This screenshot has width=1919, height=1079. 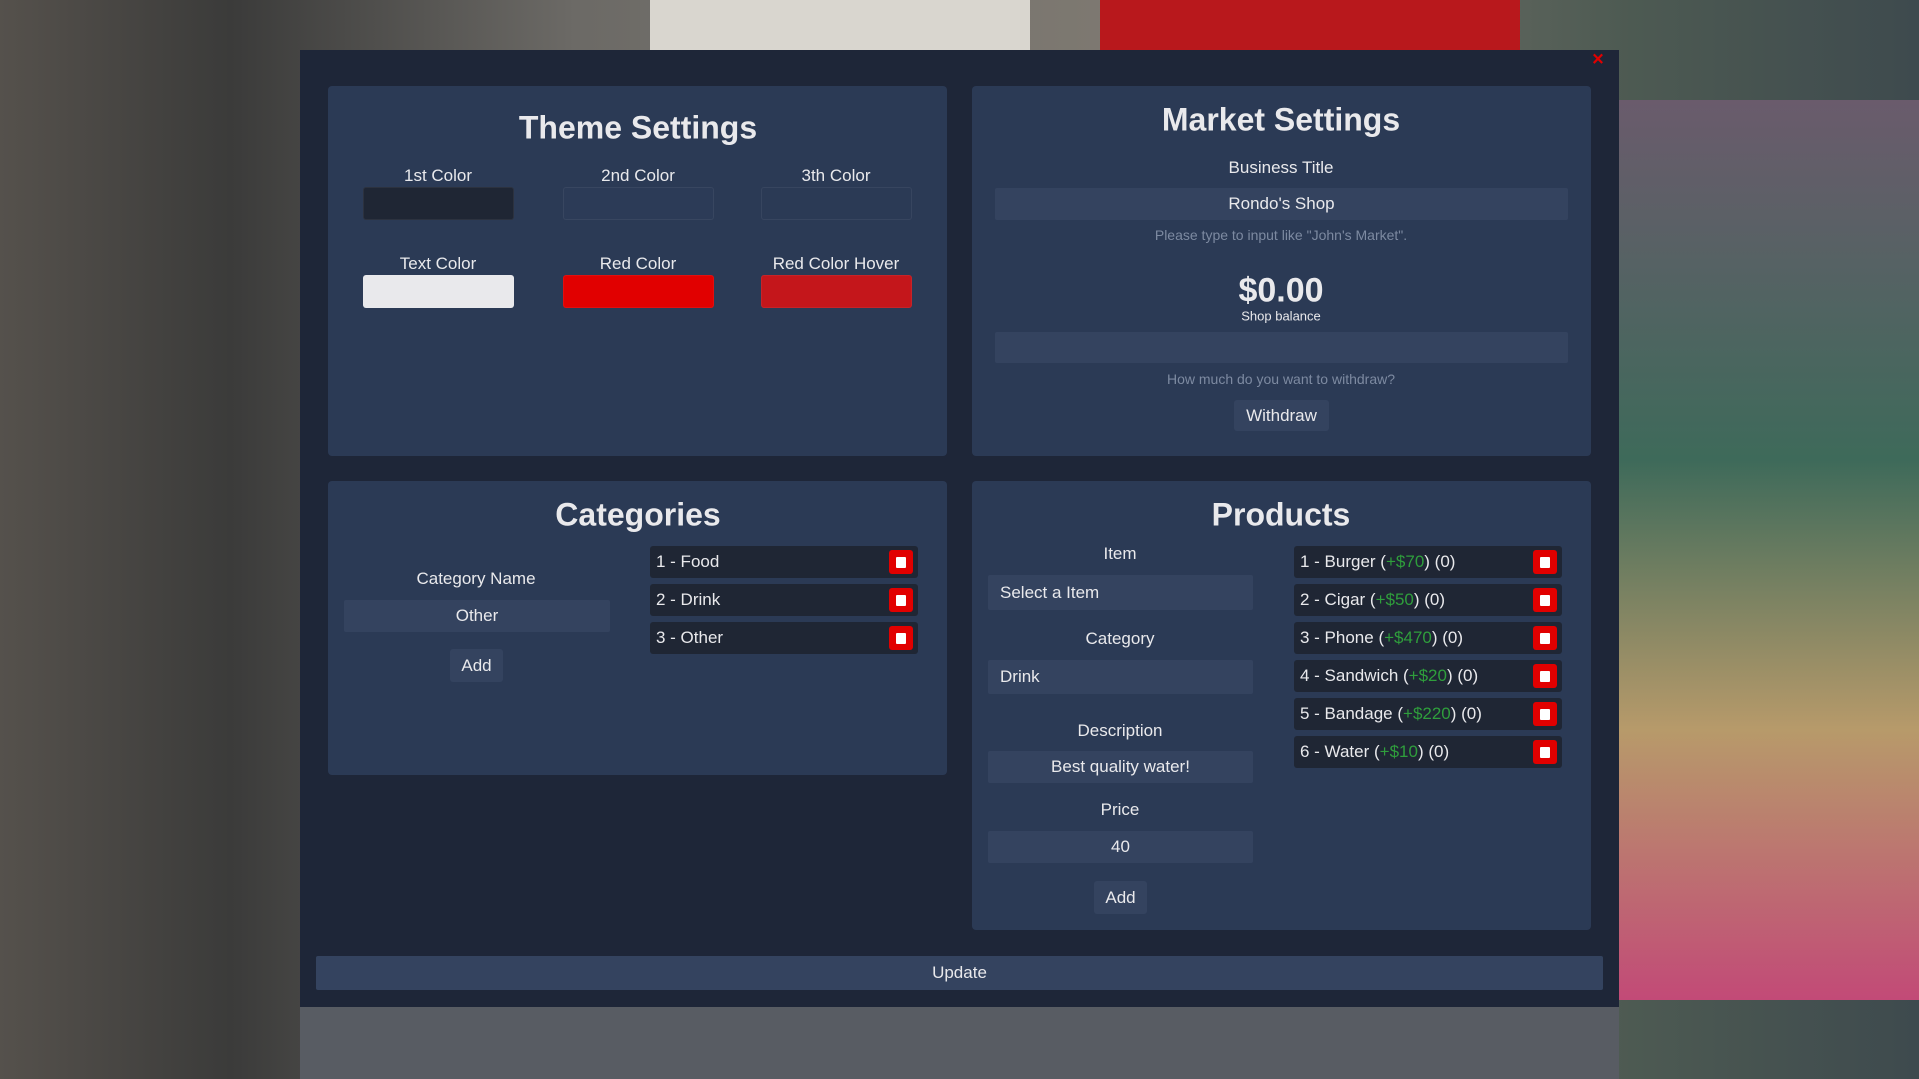 What do you see at coordinates (1120, 730) in the screenshot?
I see `field-label: Description` at bounding box center [1120, 730].